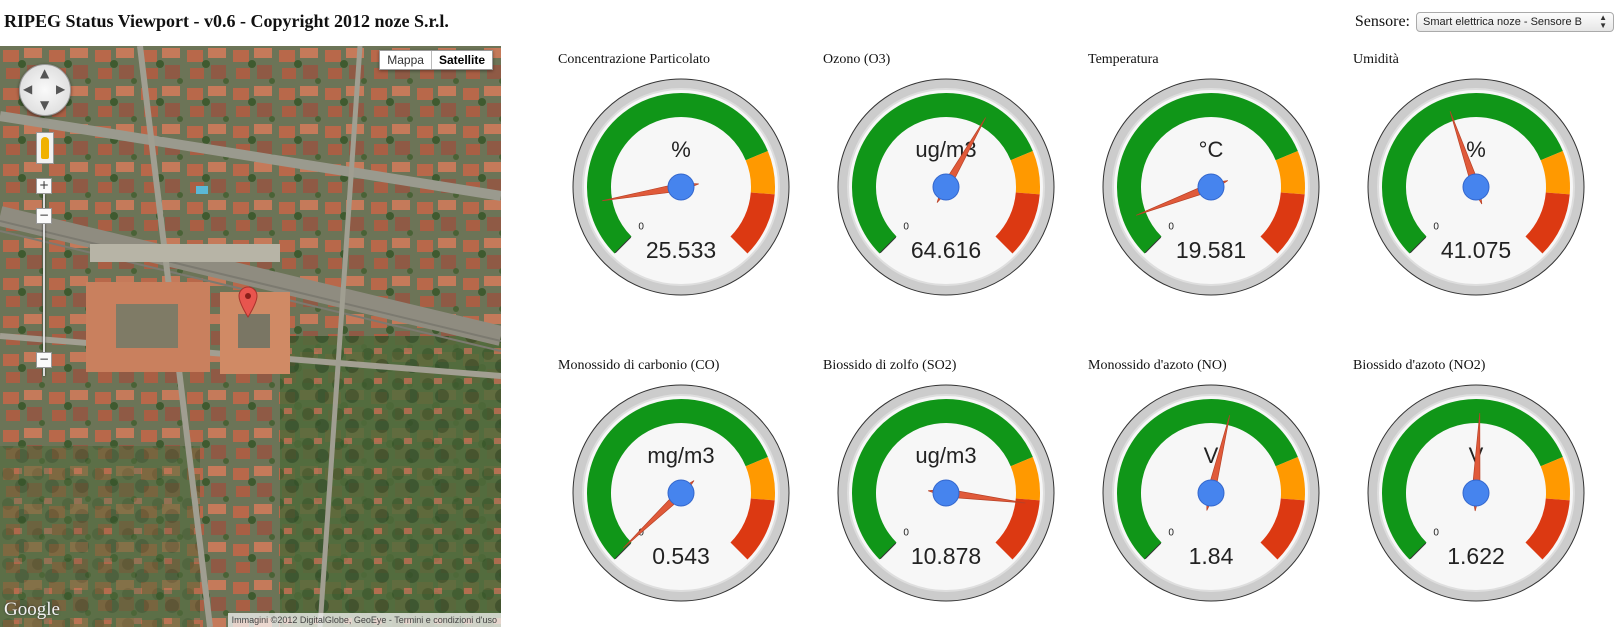  Describe the element at coordinates (1157, 365) in the screenshot. I see `gauge-label: Monossido d'azoto (NO)` at that location.